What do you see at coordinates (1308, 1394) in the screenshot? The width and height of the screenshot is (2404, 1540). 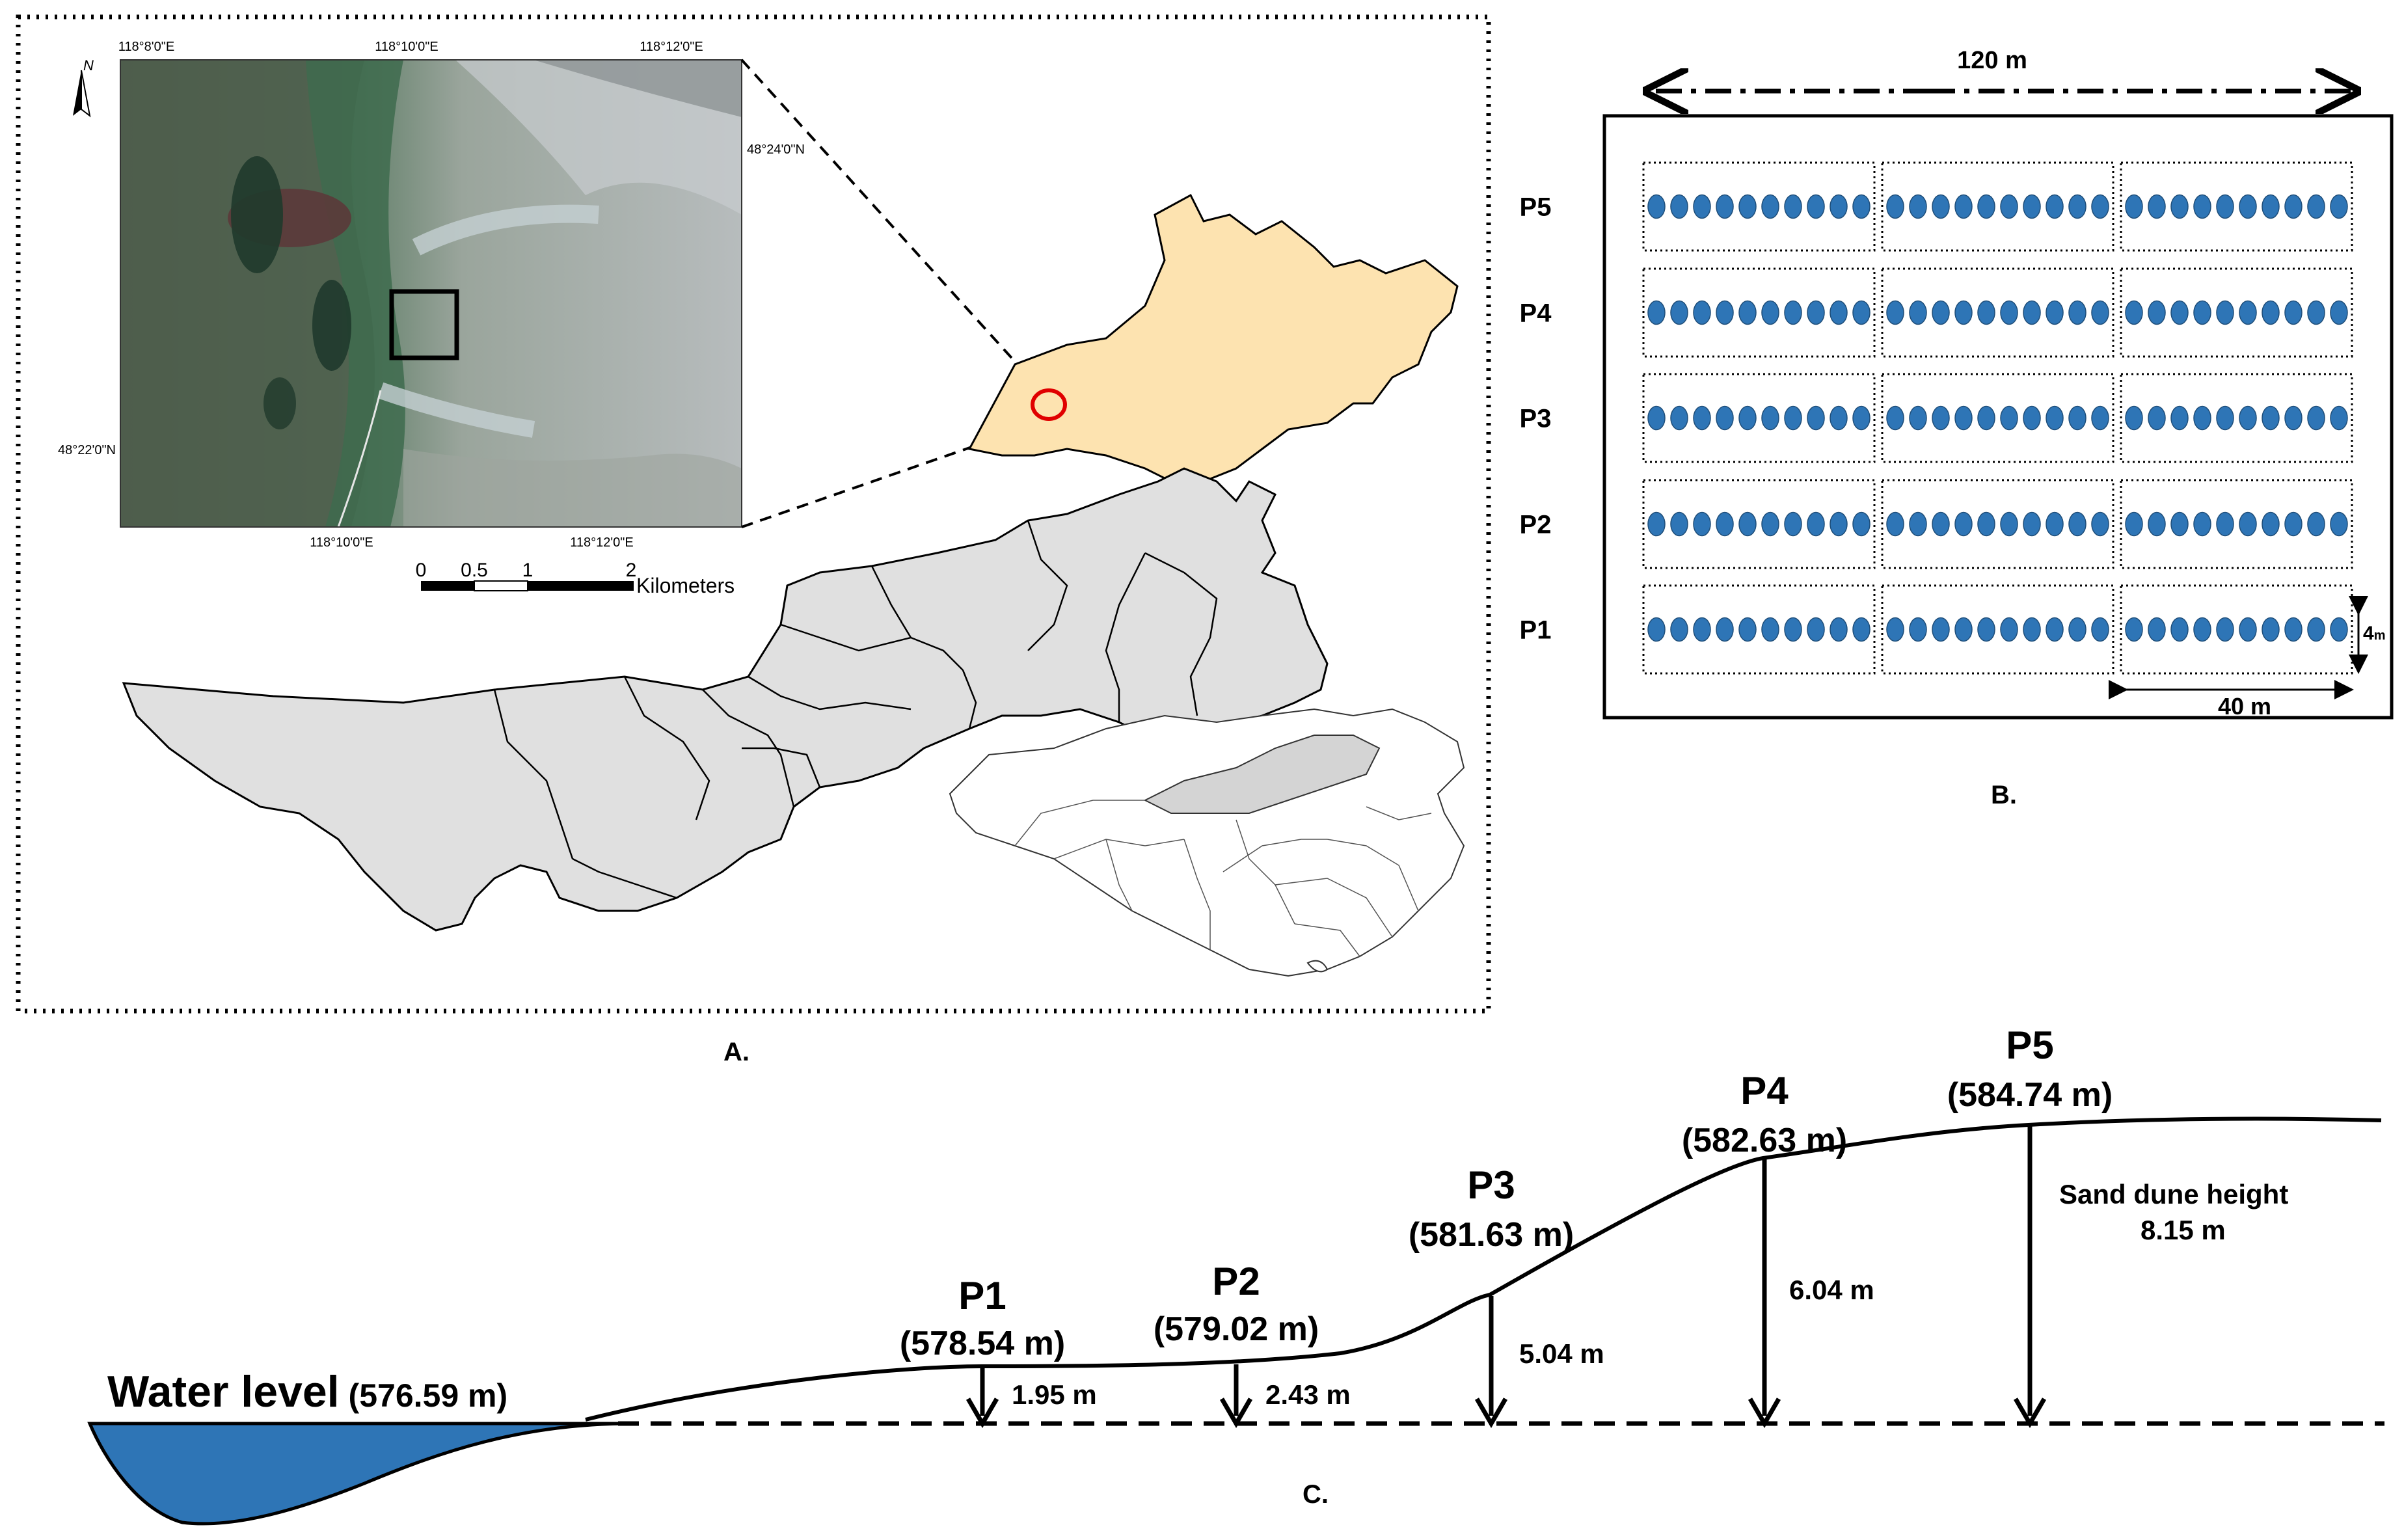 I see `point-depth-p2: 2.43 m` at bounding box center [1308, 1394].